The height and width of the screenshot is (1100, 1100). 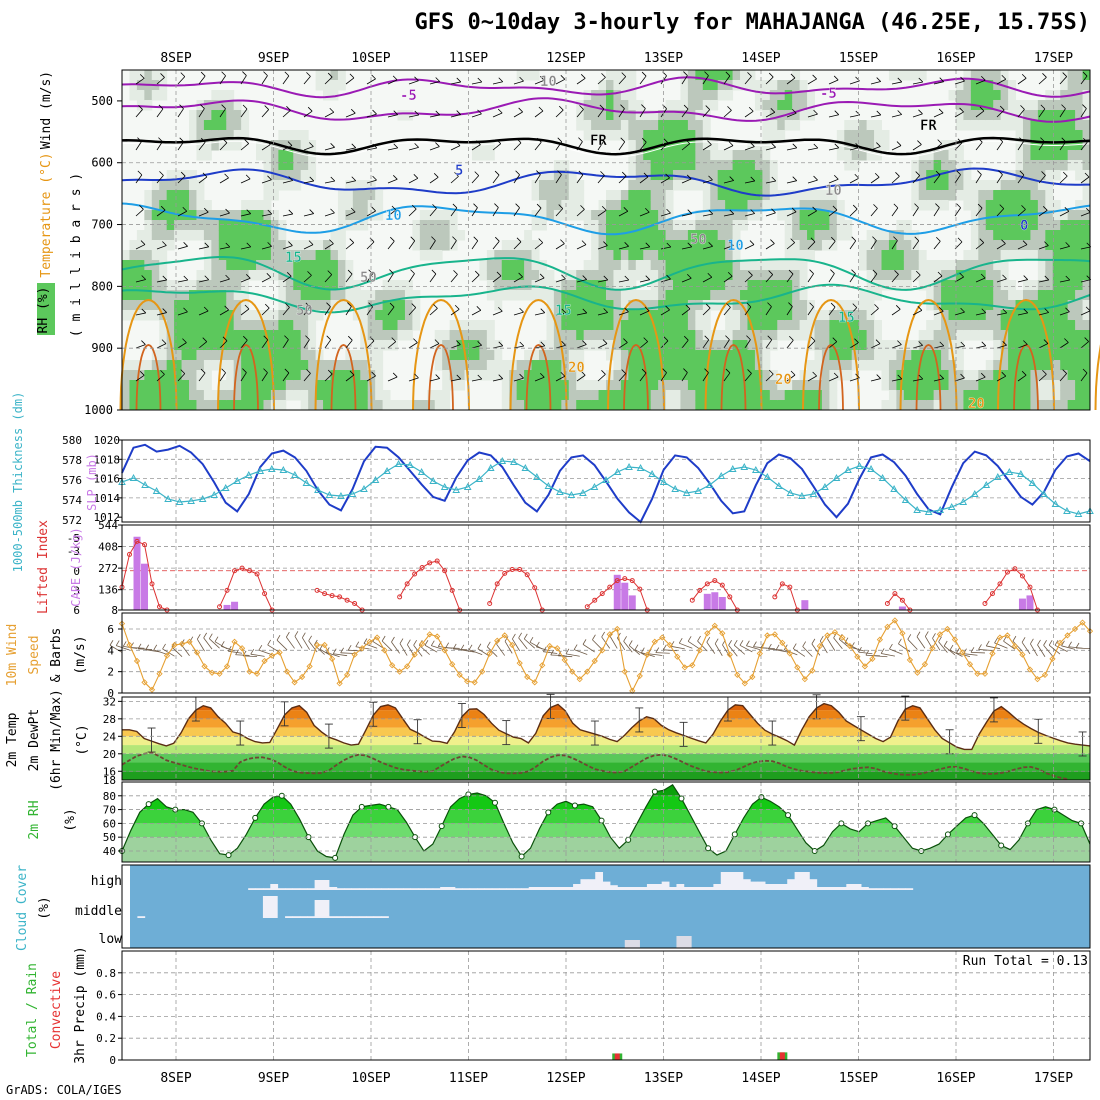 I want to click on slp-tick-label: 1018, so click(x=107, y=459).